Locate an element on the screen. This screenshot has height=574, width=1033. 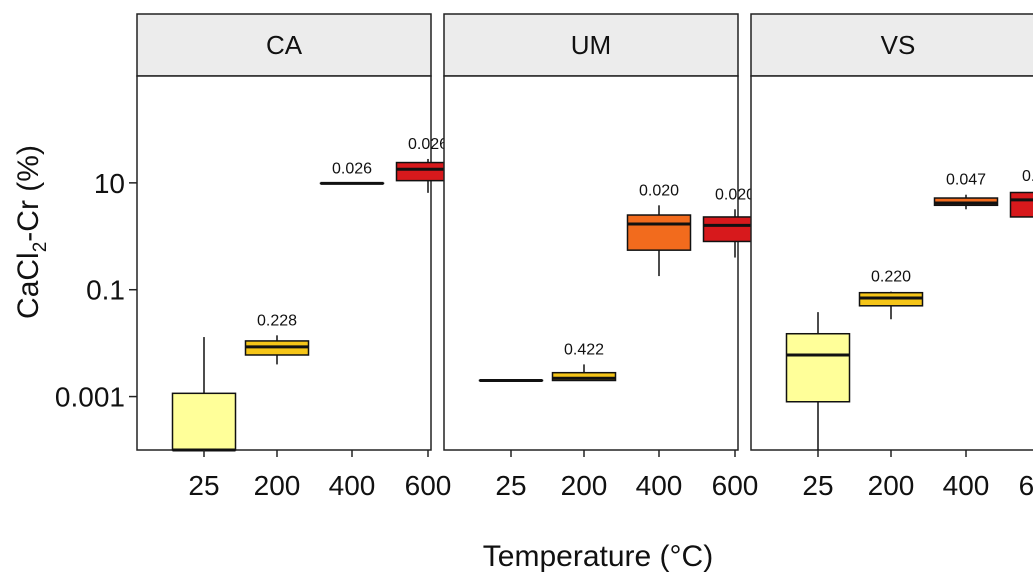
facet-strip-label: VS is located at coordinates (898, 45).